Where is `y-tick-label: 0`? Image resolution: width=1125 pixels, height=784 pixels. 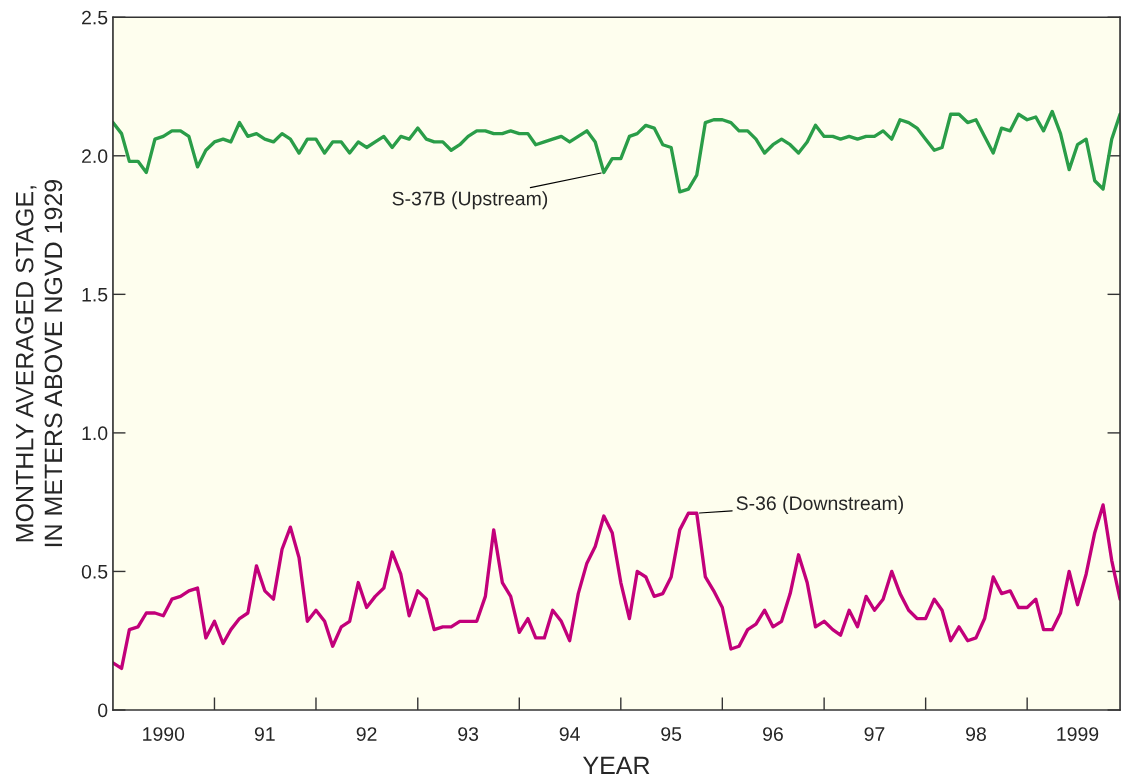 y-tick-label: 0 is located at coordinates (103, 710).